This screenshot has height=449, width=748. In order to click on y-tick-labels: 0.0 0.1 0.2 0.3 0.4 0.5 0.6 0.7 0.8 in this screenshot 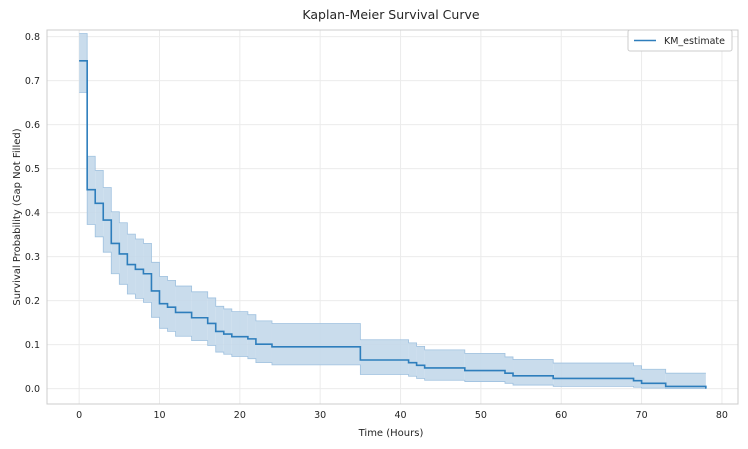, I will do `click(32, 213)`.